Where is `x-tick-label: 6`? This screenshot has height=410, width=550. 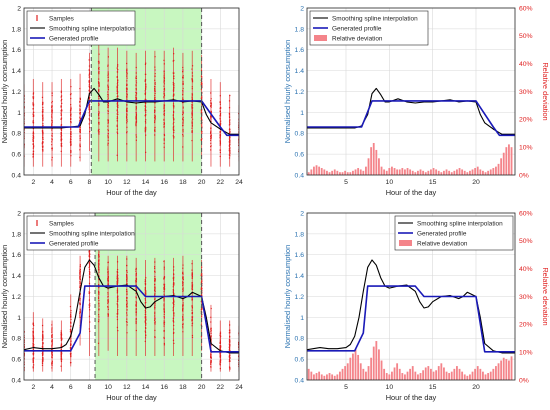 x-tick-label: 6 is located at coordinates (71, 182).